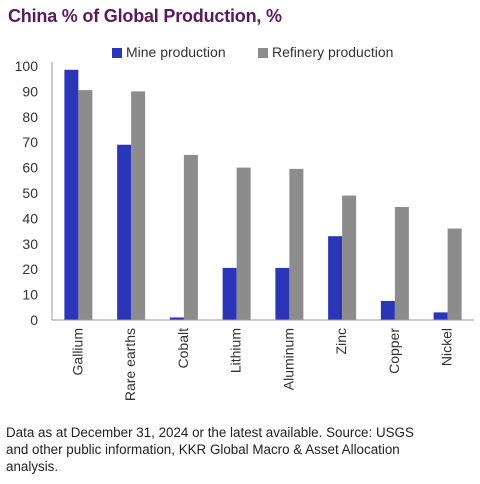 The width and height of the screenshot is (480, 484). What do you see at coordinates (30, 117) in the screenshot?
I see `y-tick-label: 80` at bounding box center [30, 117].